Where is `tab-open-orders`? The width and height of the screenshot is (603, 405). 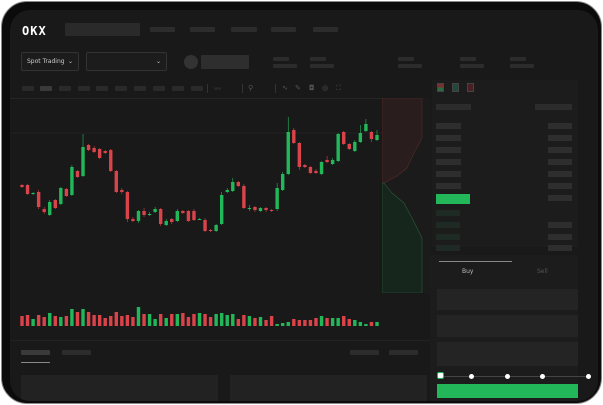 tab-open-orders is located at coordinates (35, 352).